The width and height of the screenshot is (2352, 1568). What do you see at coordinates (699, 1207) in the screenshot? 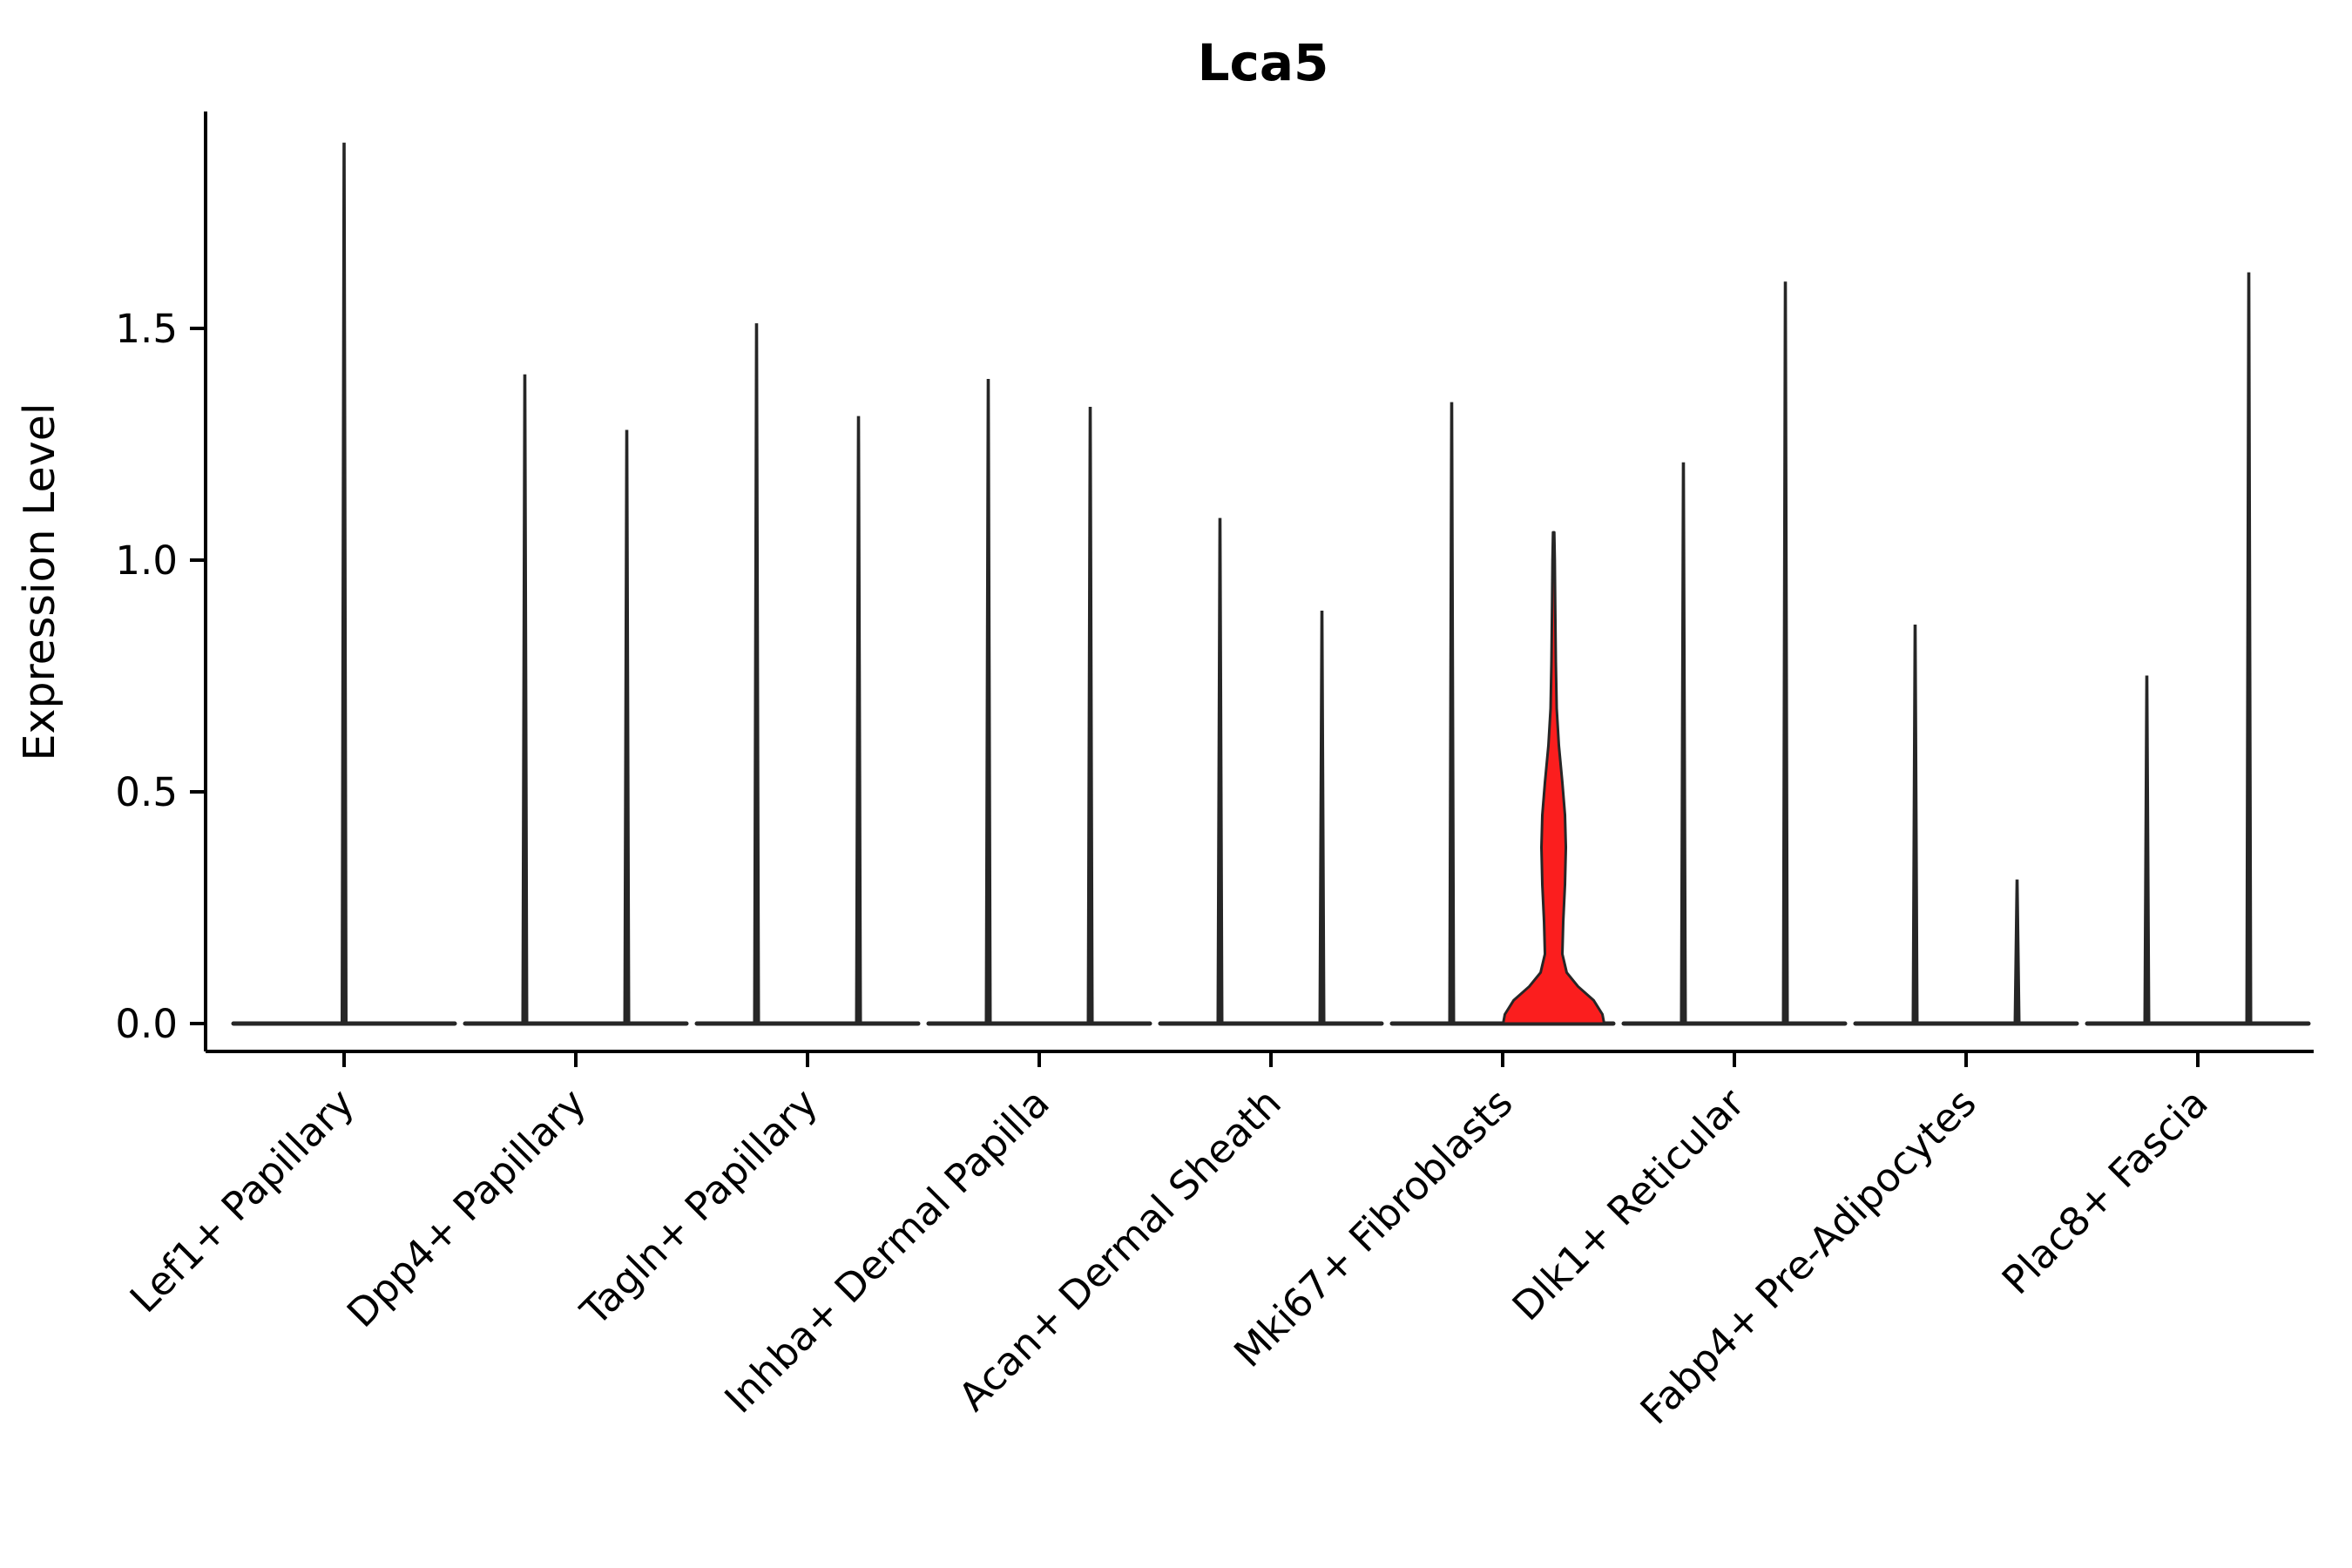
I see `x-tick-label: Tagln+ Papillary` at bounding box center [699, 1207].